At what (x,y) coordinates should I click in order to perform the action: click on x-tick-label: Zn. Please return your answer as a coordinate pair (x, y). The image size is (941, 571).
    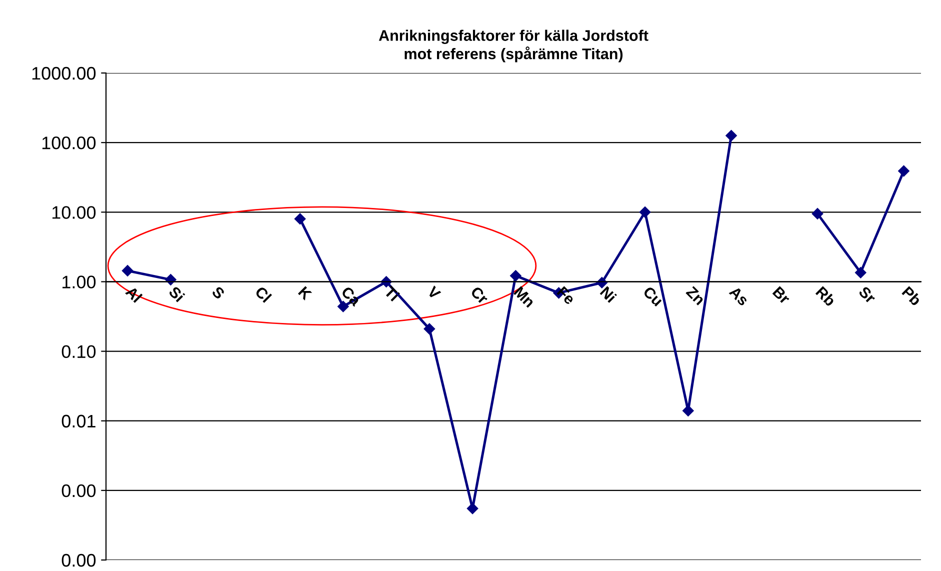
    Looking at the image, I should click on (696, 296).